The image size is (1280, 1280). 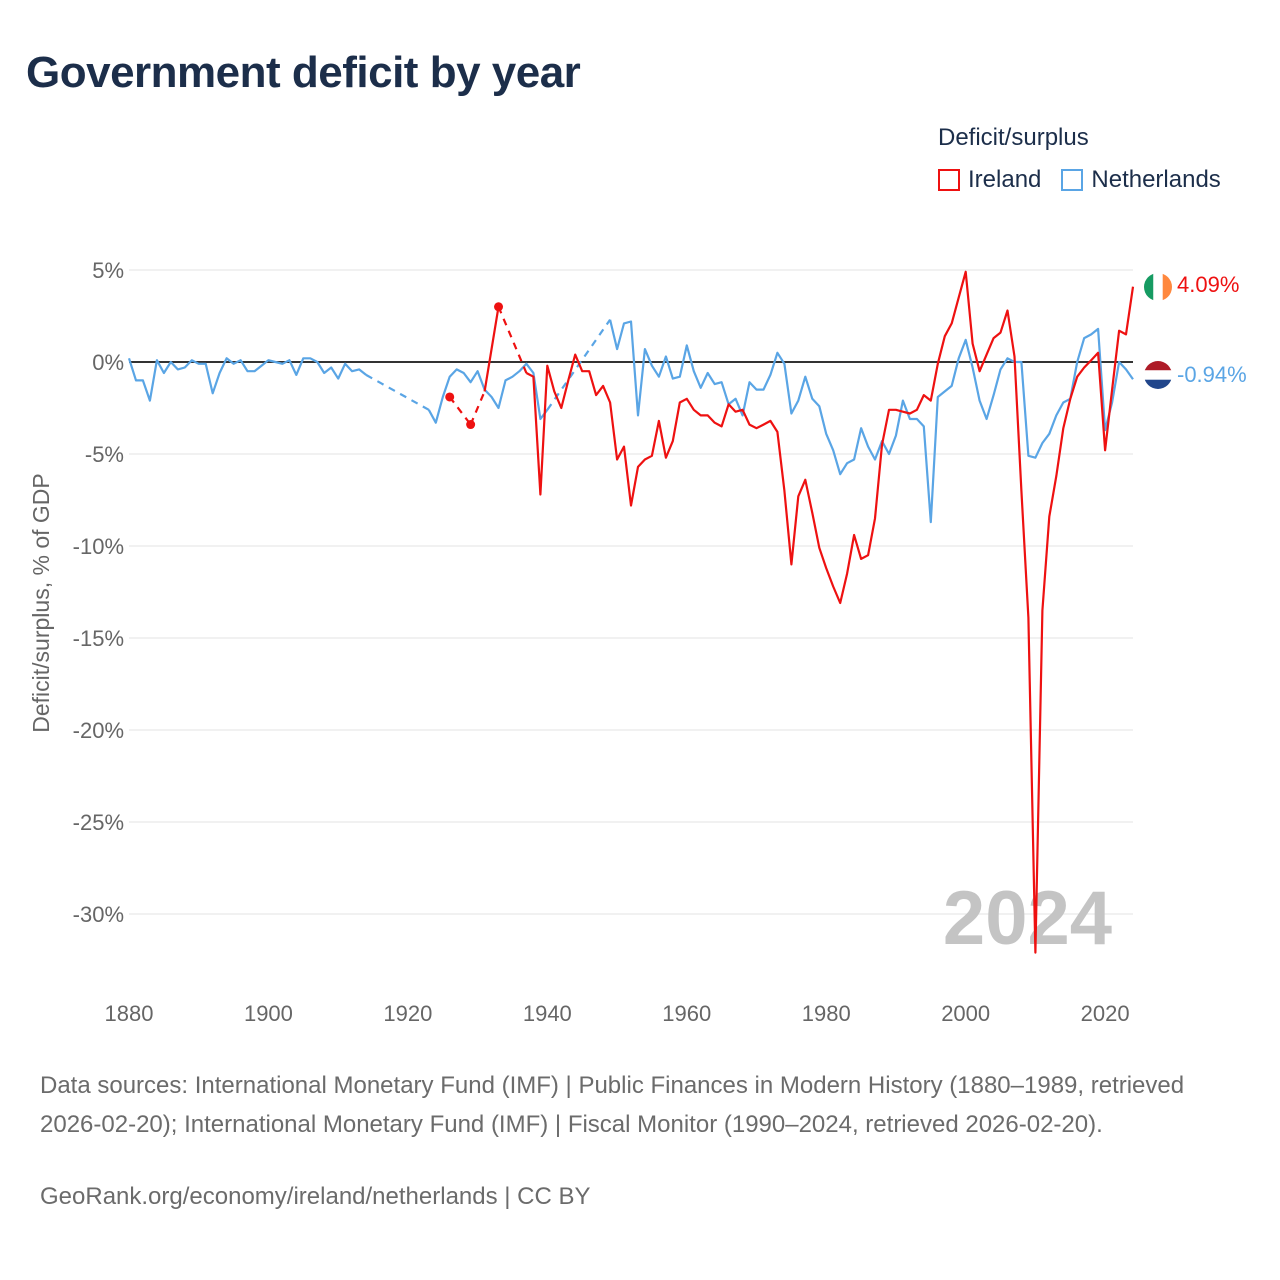 I want to click on y-tick-label: -15%, so click(x=98, y=638).